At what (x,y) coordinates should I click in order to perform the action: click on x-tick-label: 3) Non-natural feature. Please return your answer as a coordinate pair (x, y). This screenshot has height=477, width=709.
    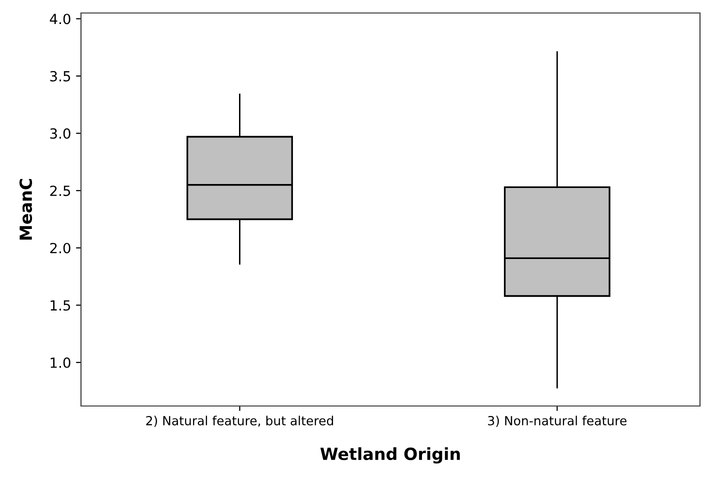
    Looking at the image, I should click on (557, 421).